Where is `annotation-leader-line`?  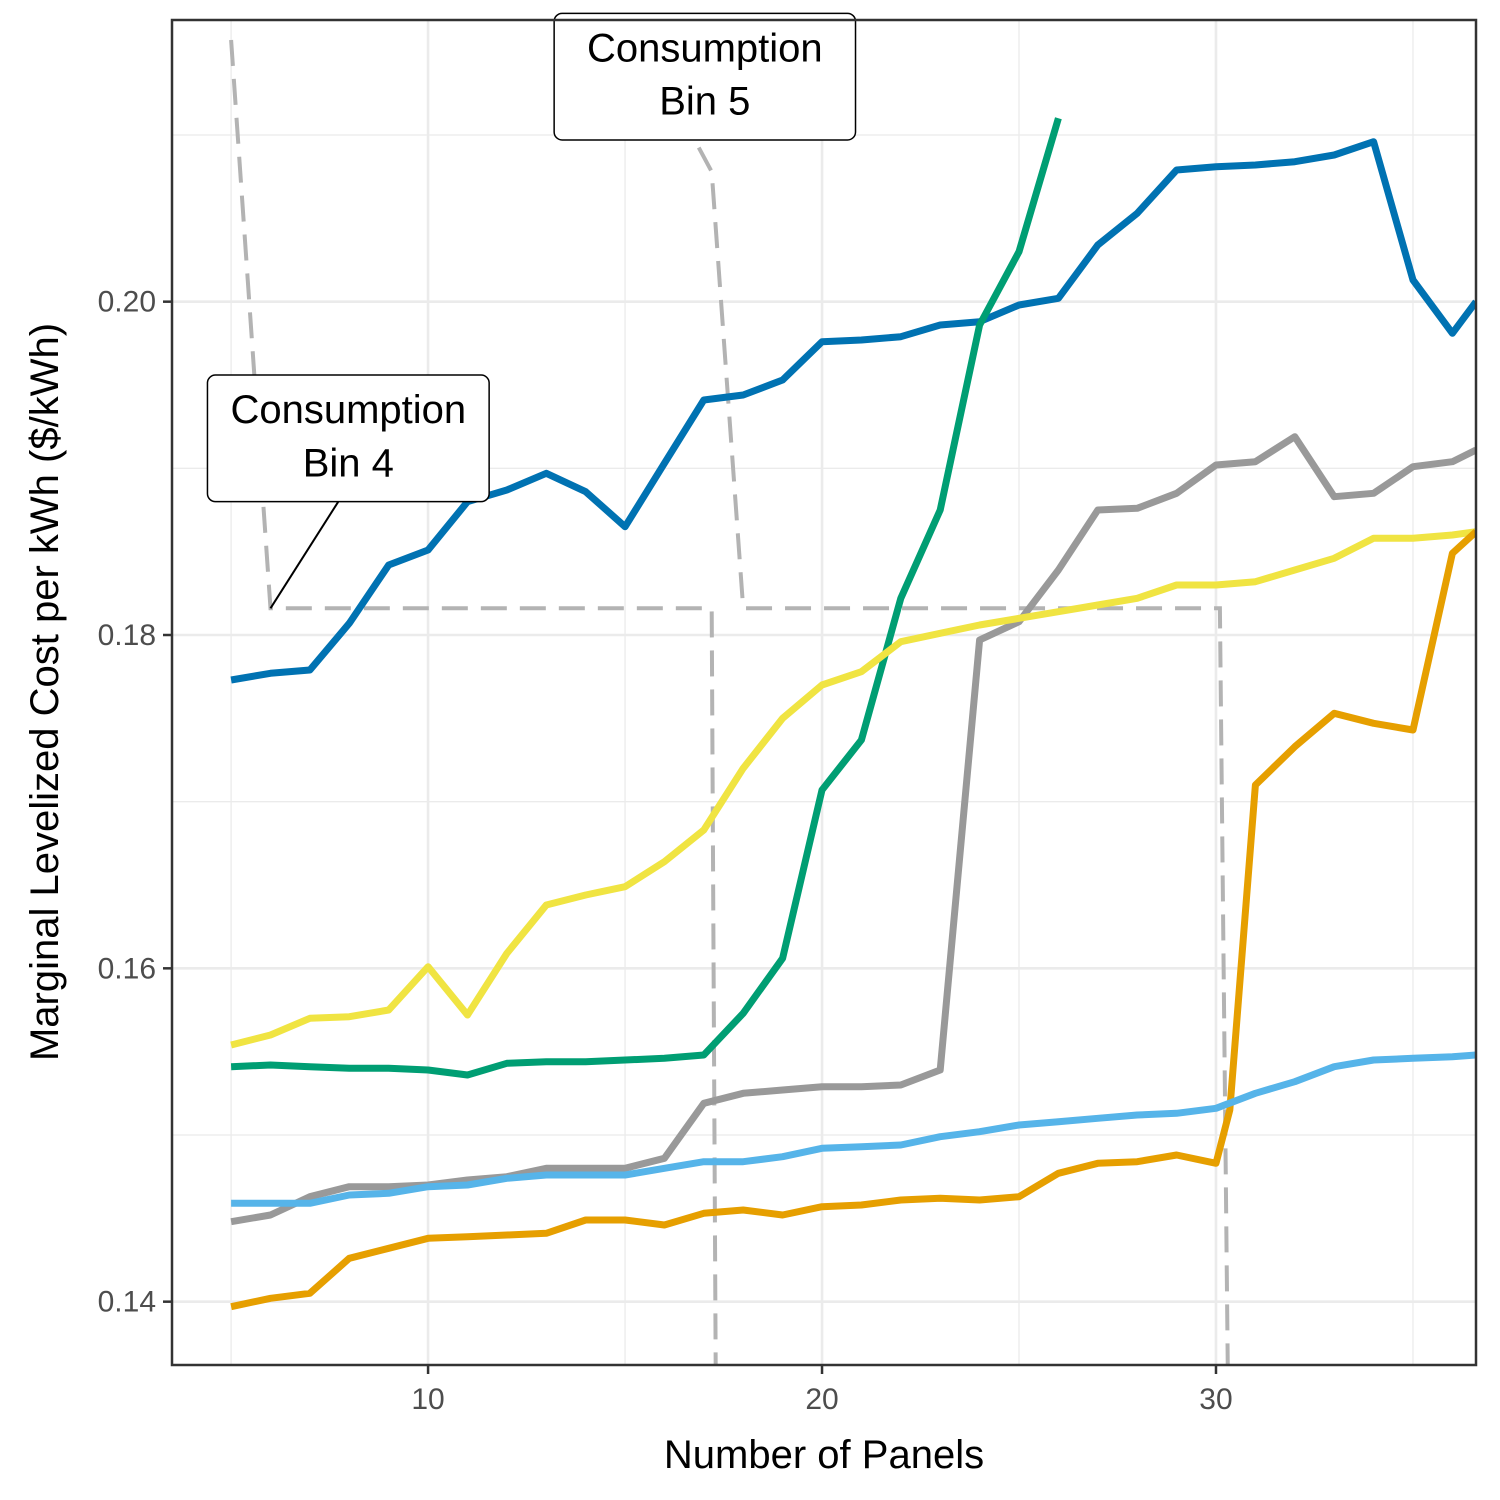
annotation-leader-line is located at coordinates (304, 555).